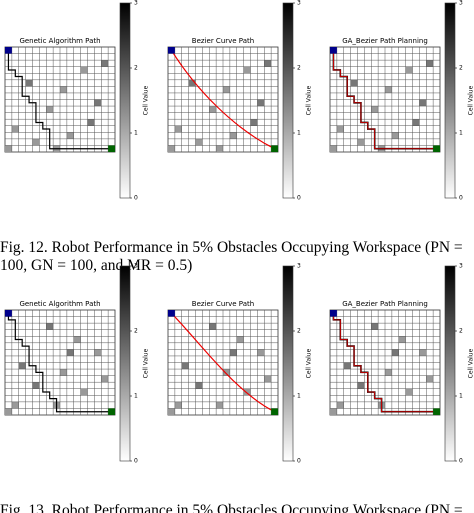 This screenshot has width=474, height=513. I want to click on panel-title: Genetic Algorithm Path, so click(59, 41).